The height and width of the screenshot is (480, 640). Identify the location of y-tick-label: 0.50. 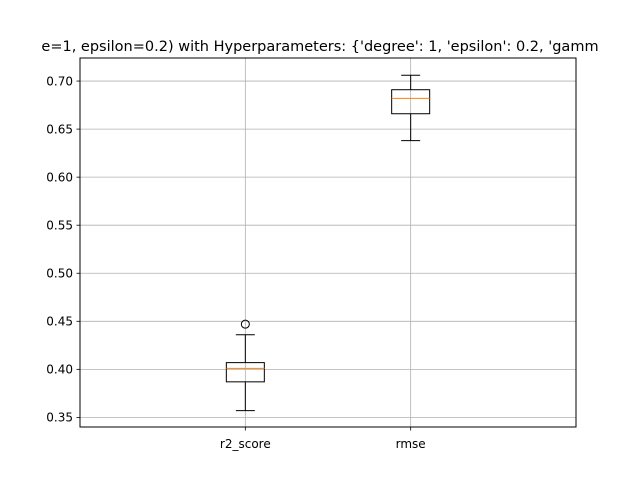
(59, 274).